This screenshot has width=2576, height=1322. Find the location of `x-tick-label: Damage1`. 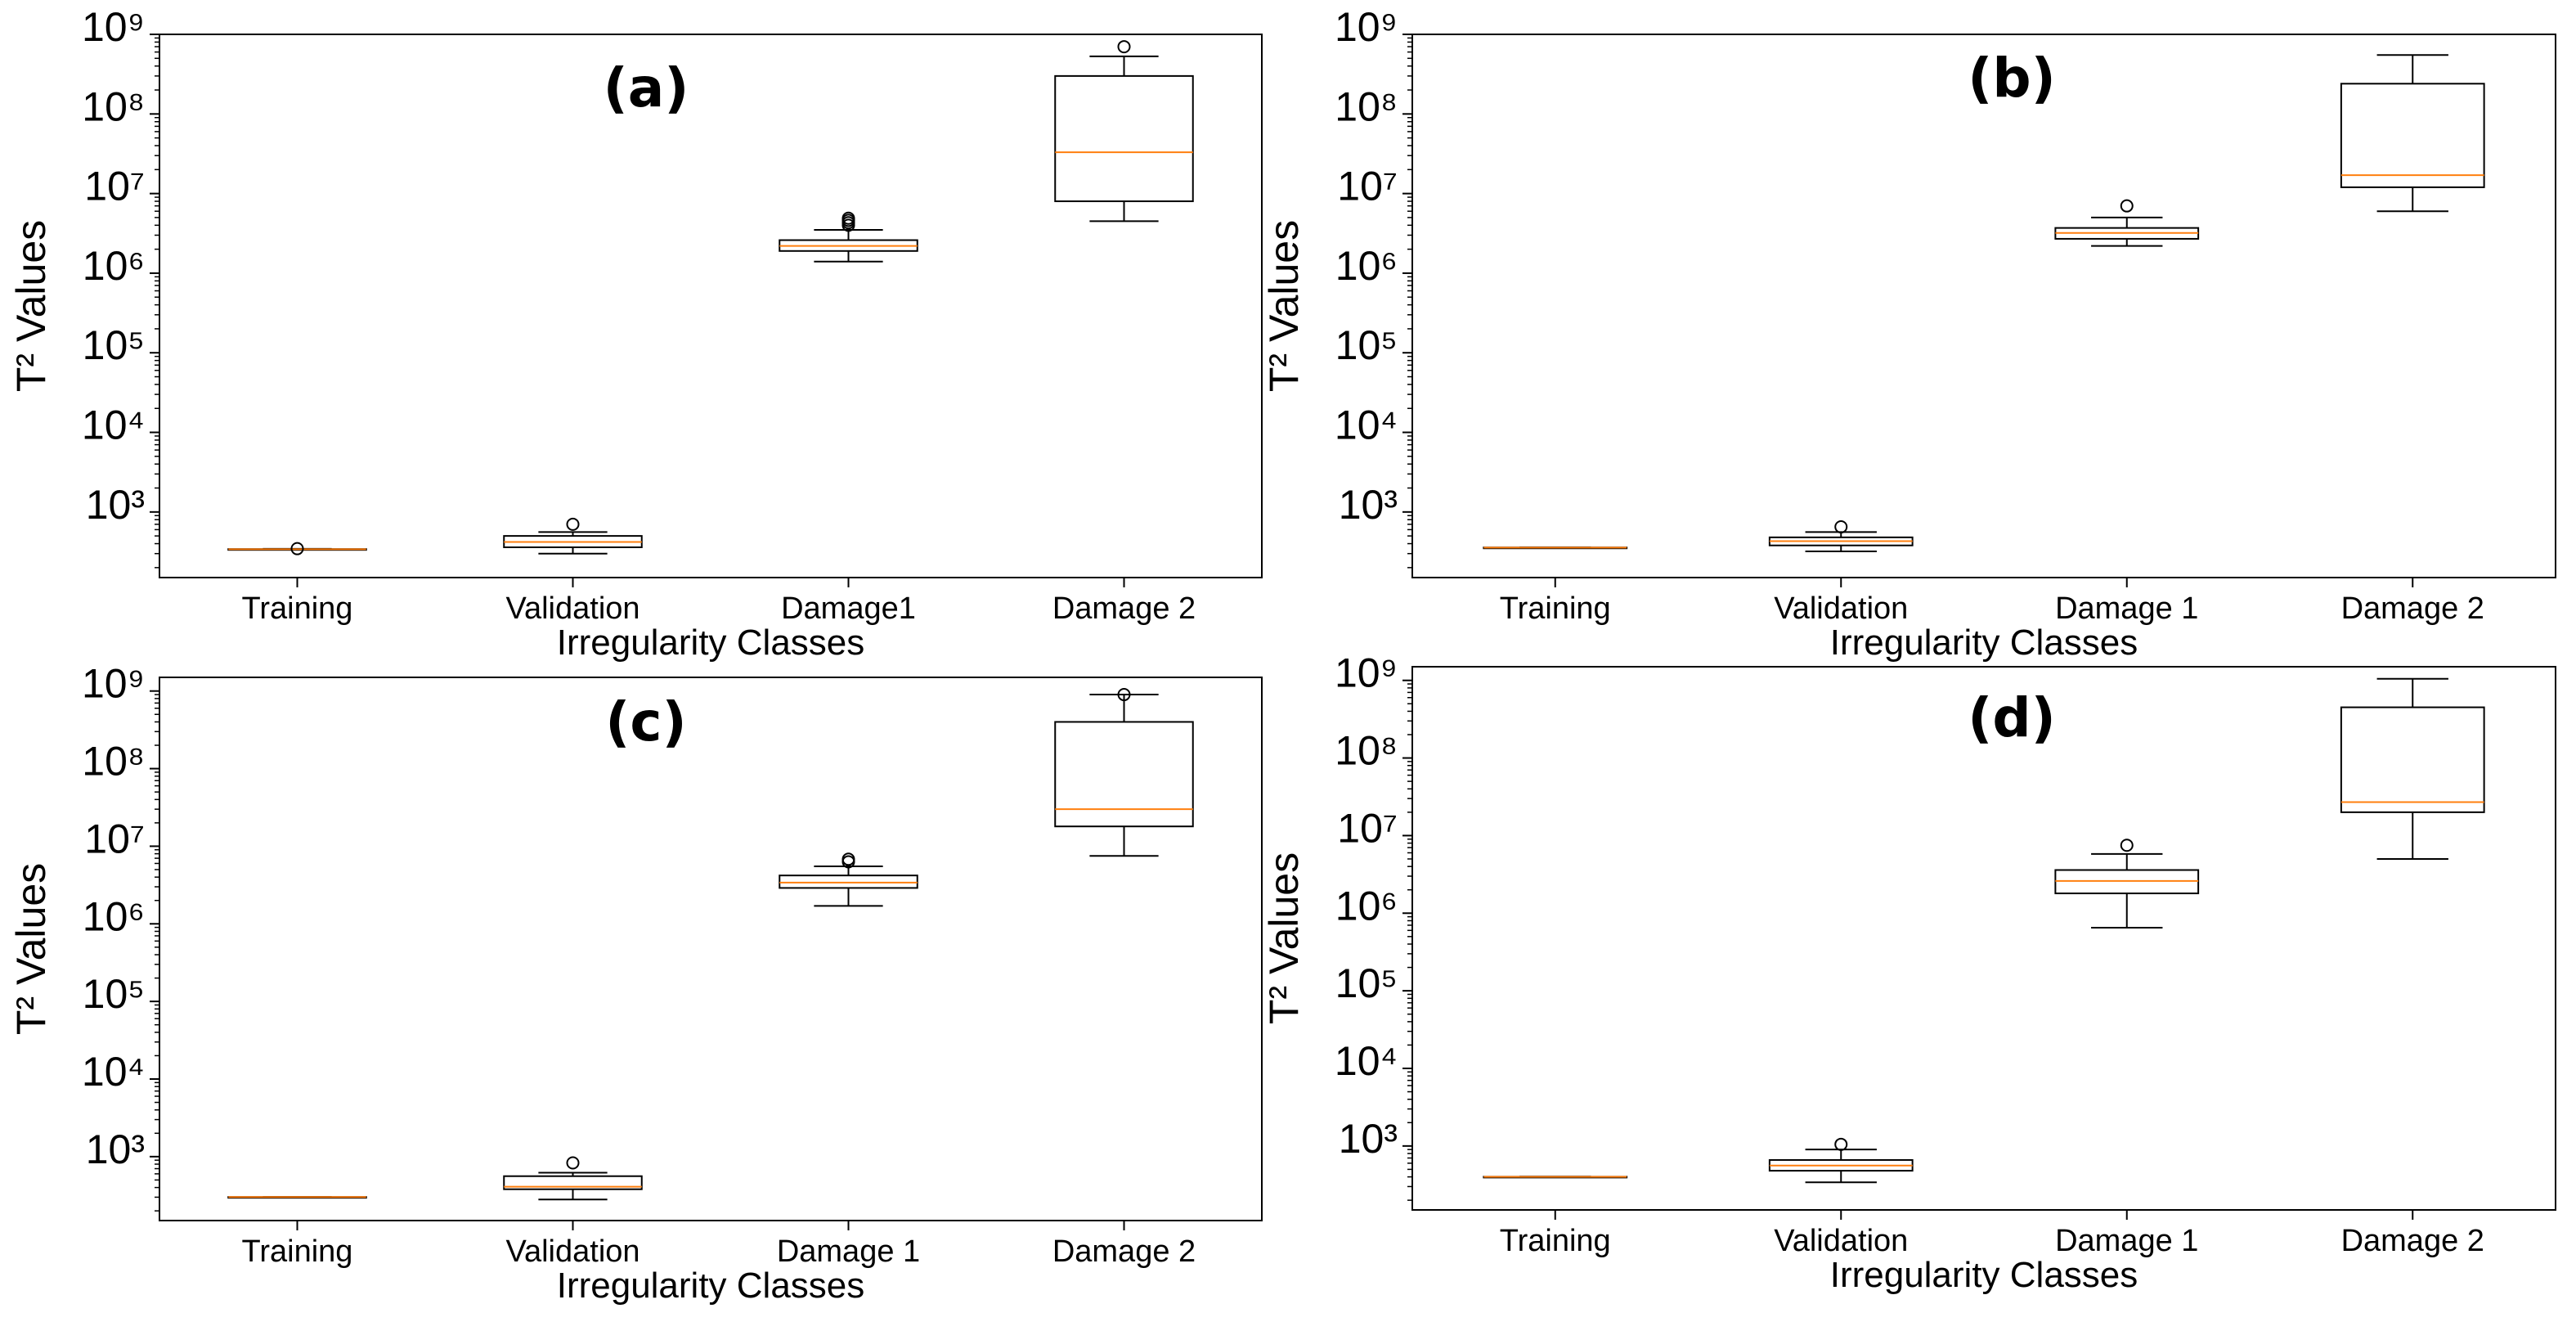

x-tick-label: Damage1 is located at coordinates (849, 608).